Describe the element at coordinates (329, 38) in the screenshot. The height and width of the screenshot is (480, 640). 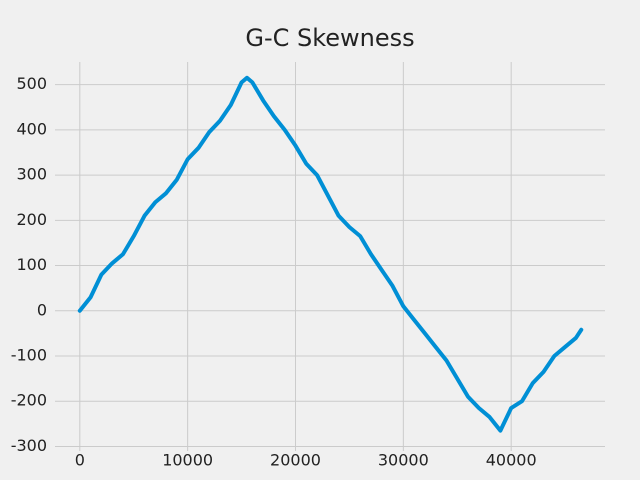
I see `chart-title: G-C Skewness` at that location.